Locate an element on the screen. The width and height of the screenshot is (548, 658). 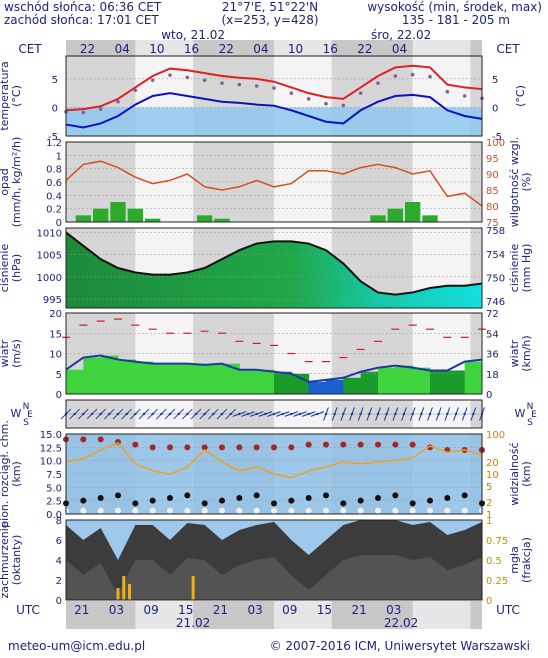
visibility-tick: 2 is located at coordinates (489, 503).